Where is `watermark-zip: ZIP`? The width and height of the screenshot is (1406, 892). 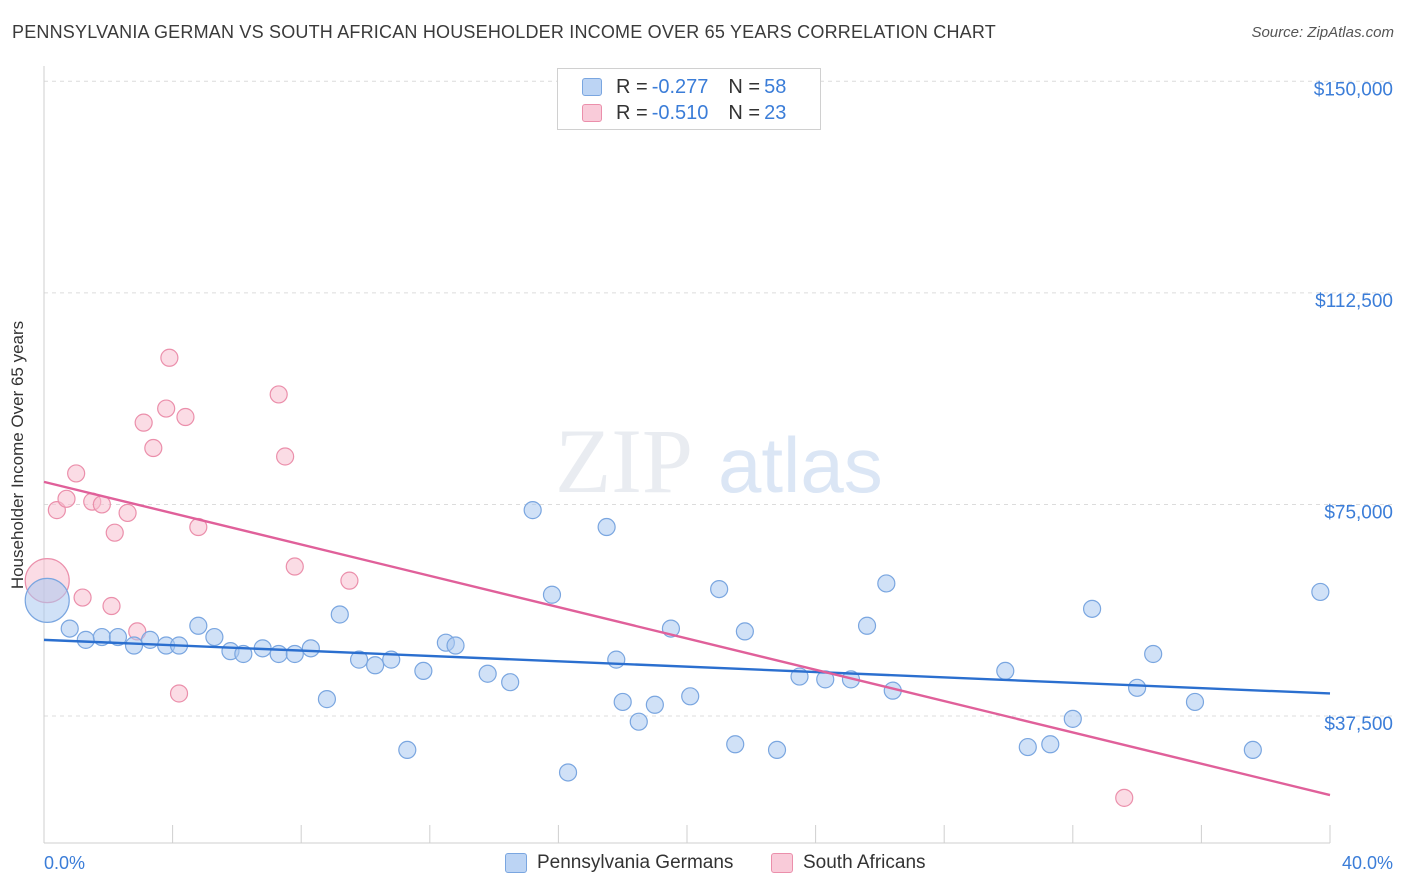
watermark-zip: ZIP is located at coordinates (624, 461).